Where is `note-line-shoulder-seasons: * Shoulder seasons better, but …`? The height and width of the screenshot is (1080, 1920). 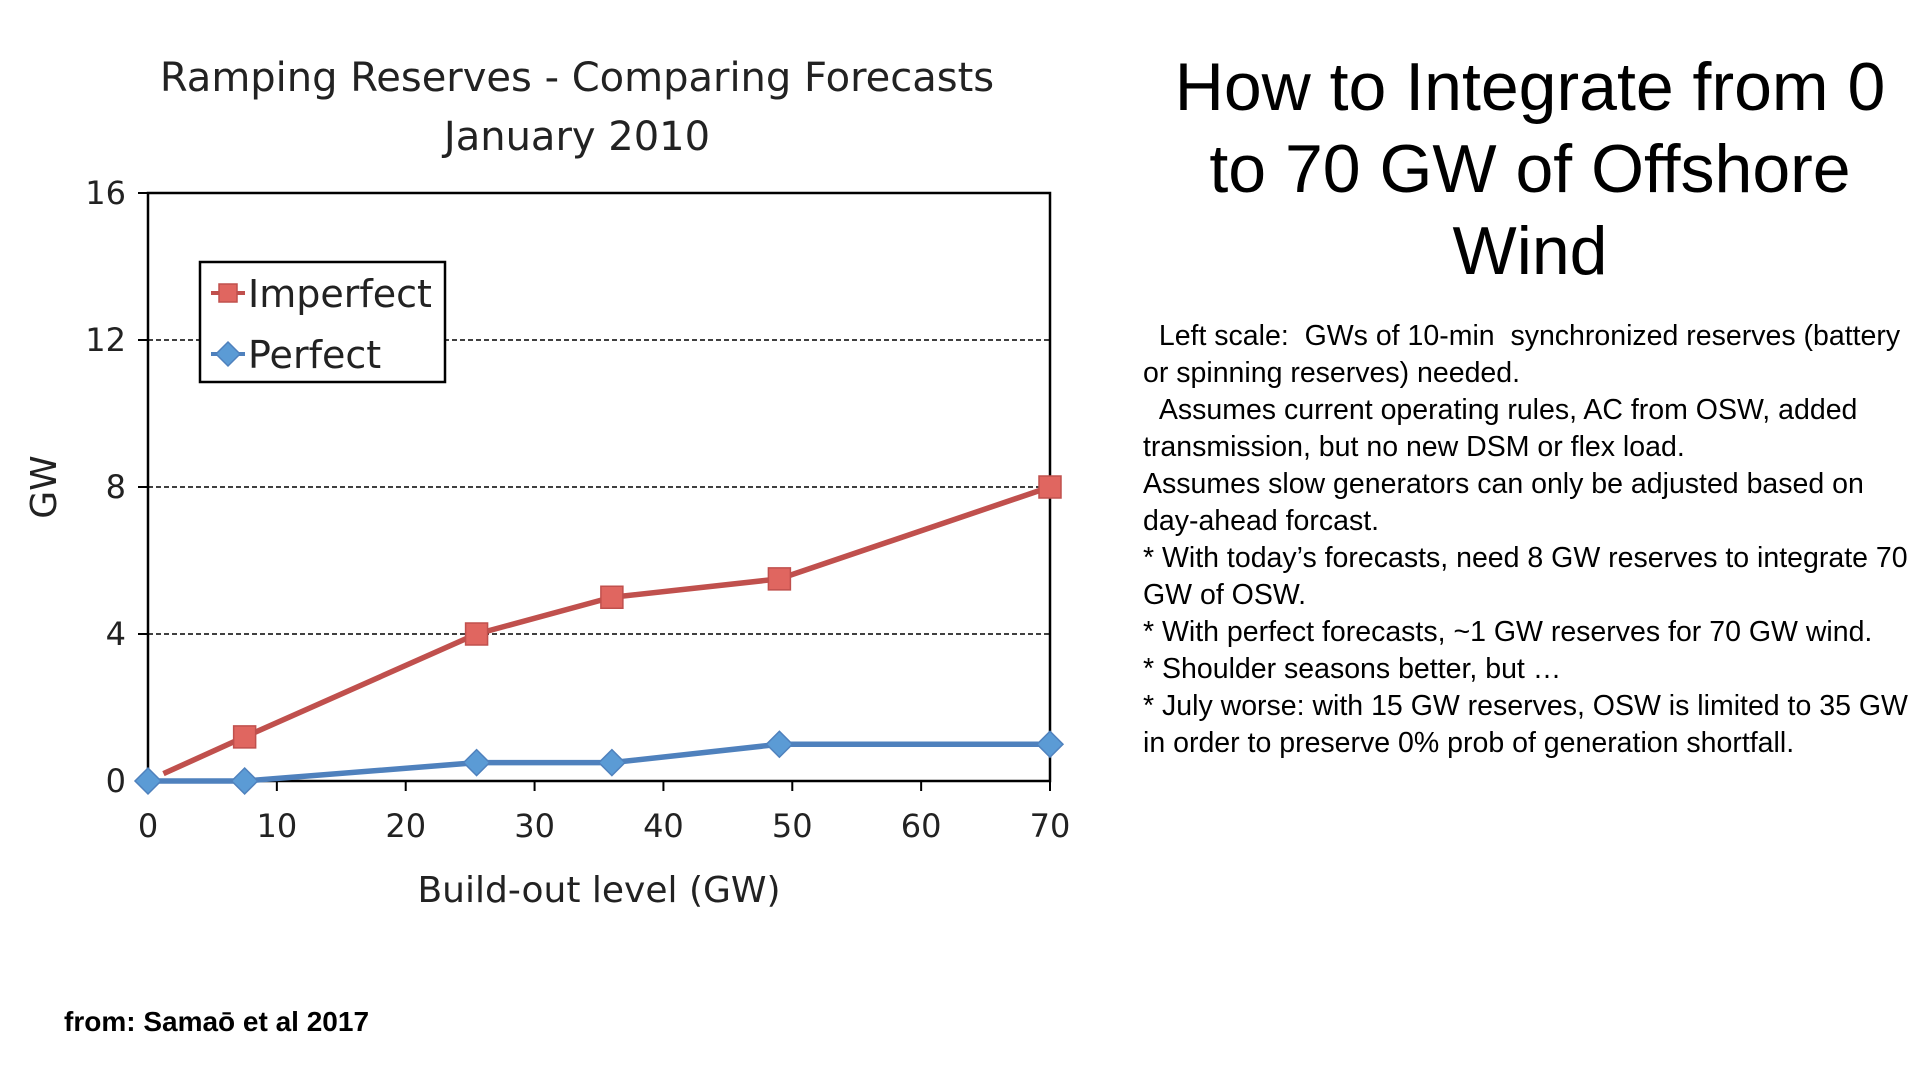 note-line-shoulder-seasons: * Shoulder seasons better, but … is located at coordinates (1352, 669).